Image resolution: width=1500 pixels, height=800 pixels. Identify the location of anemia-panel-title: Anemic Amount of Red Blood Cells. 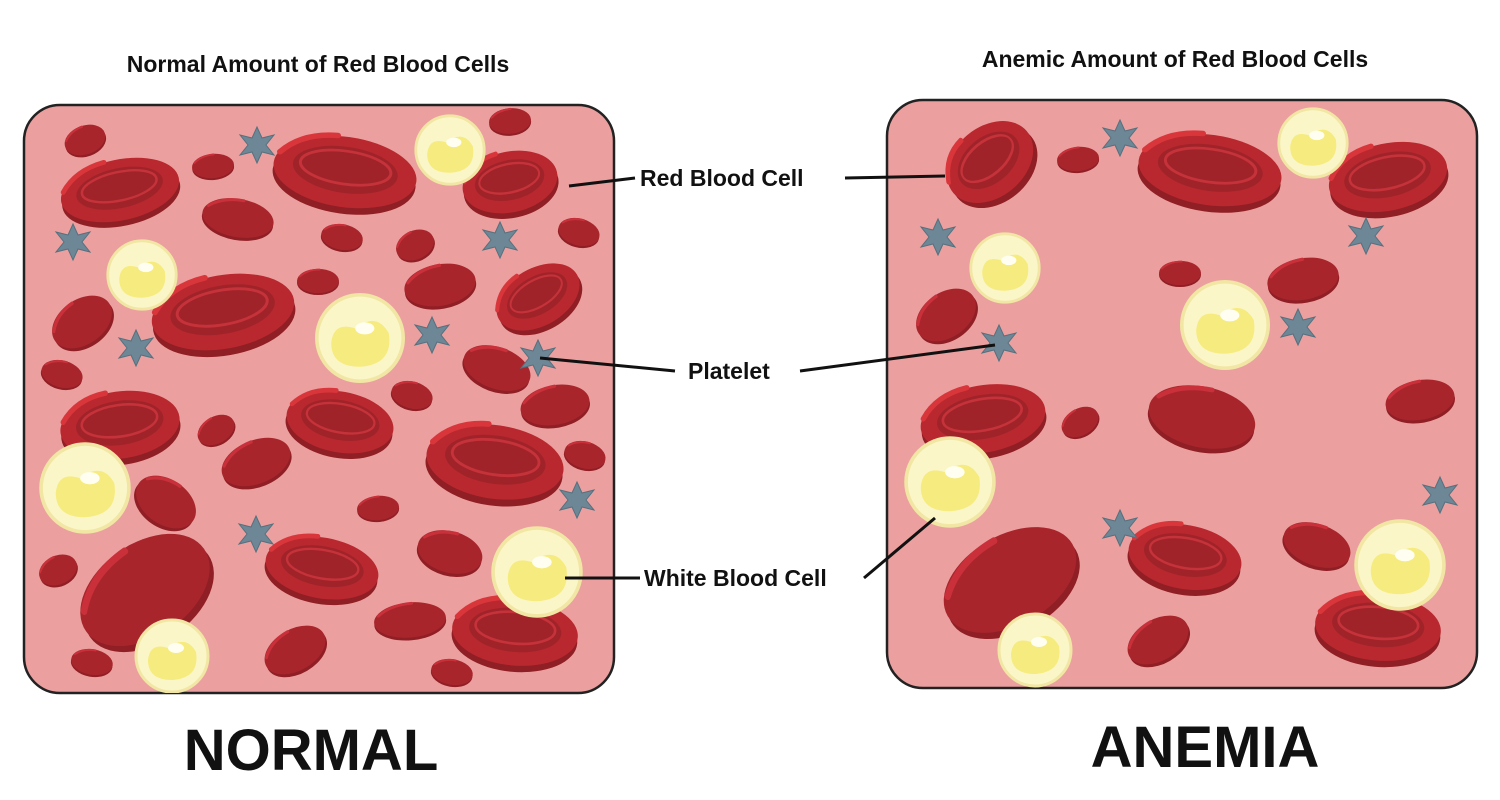
(1175, 59).